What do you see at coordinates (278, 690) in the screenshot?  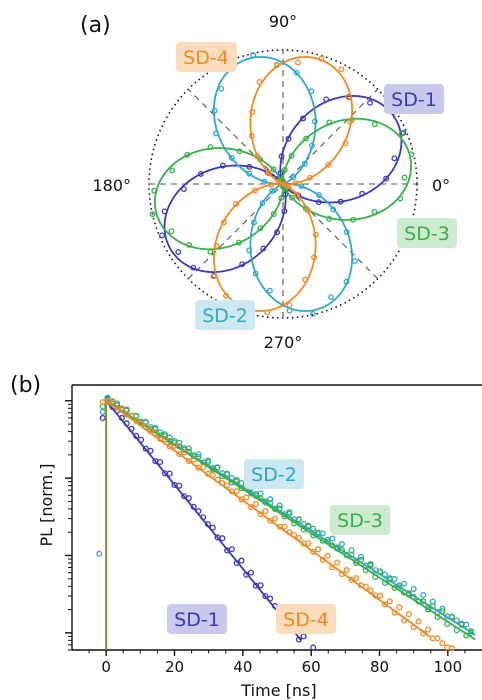 I see `x-axis-label: Time [ns]` at bounding box center [278, 690].